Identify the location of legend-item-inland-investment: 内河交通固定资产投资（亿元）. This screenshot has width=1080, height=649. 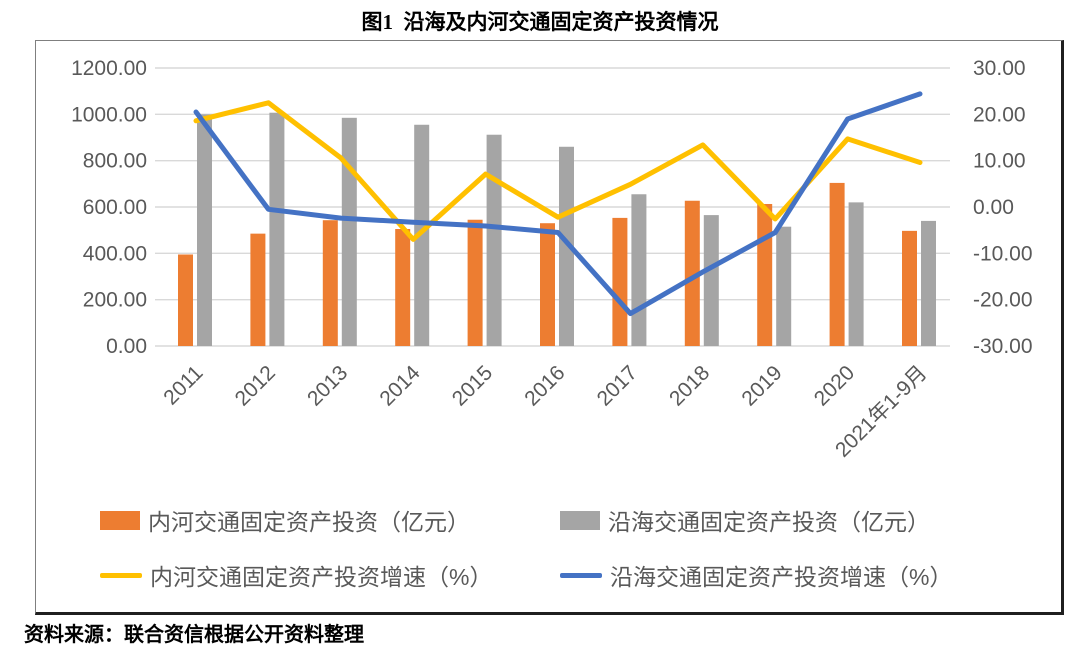
(285, 520).